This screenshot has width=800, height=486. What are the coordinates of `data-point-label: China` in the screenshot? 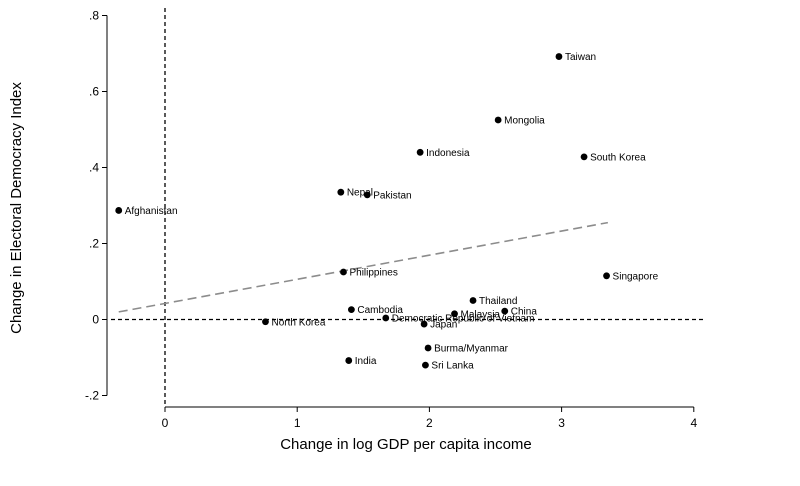 It's located at (524, 312).